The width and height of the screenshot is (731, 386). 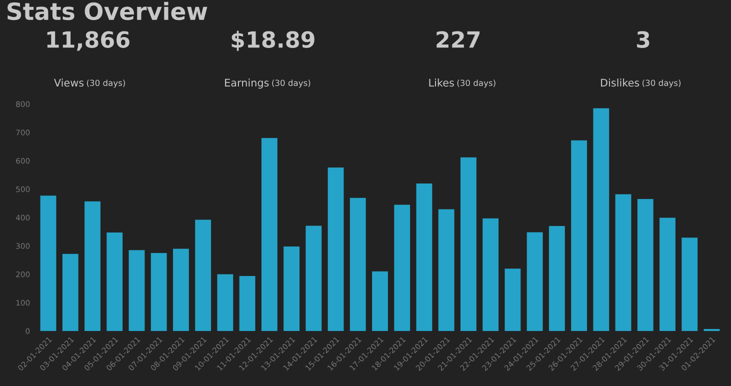 What do you see at coordinates (88, 41) in the screenshot?
I see `text: 11,866` at bounding box center [88, 41].